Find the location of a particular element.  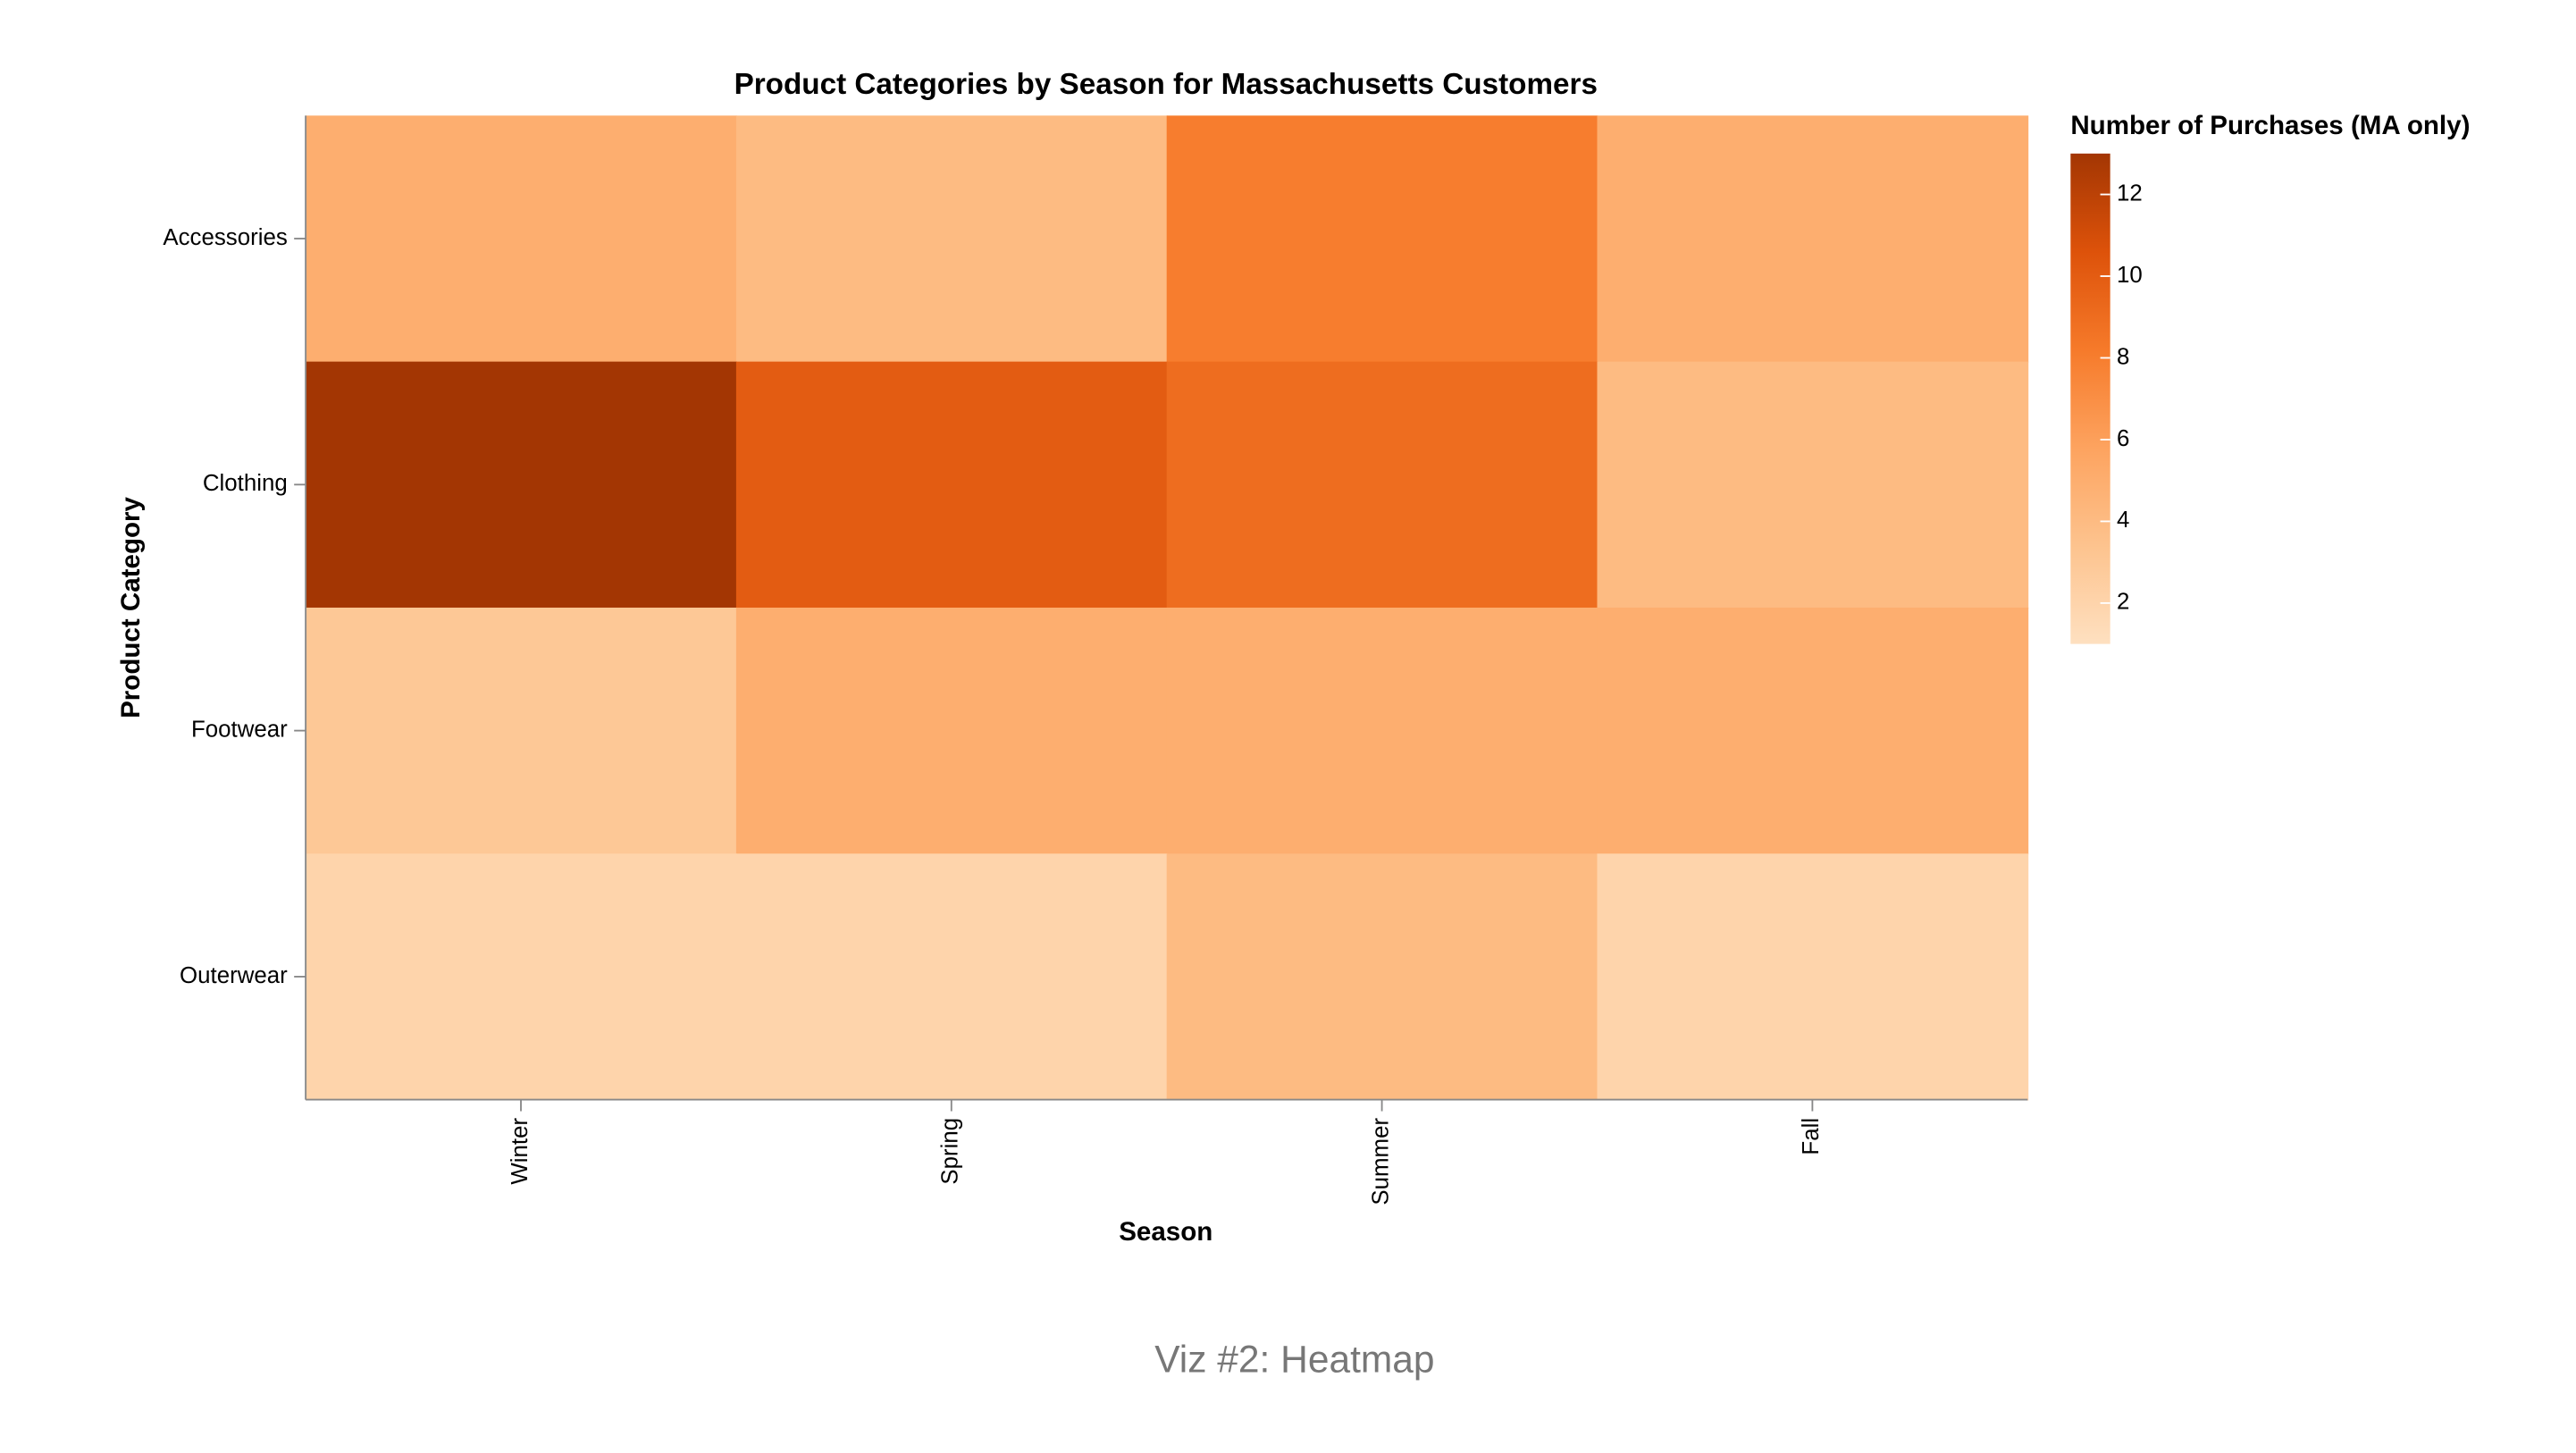

x-tick-label: Spring is located at coordinates (950, 1152).